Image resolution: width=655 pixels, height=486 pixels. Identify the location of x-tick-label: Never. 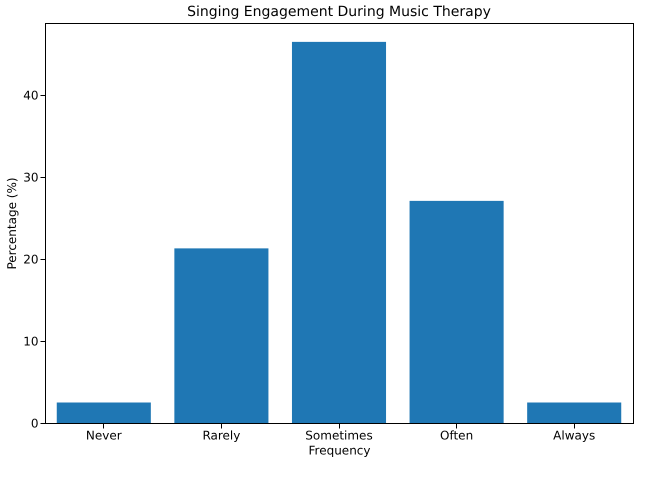
(104, 435).